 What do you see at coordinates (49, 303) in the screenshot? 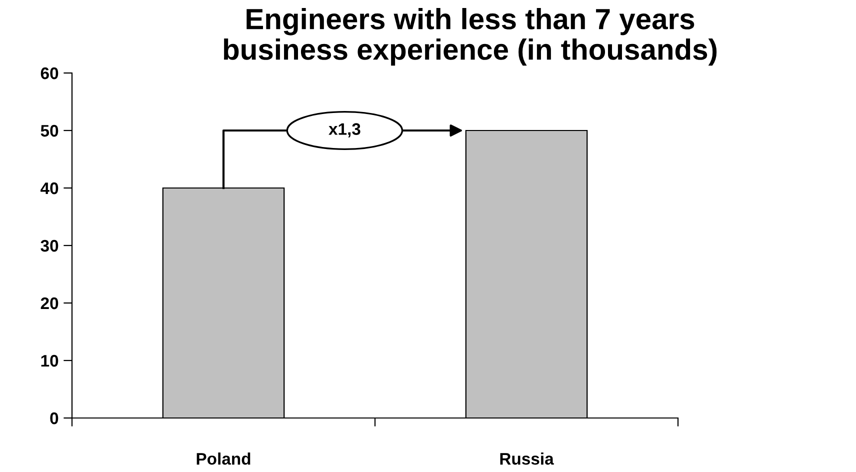
I see `y-tick-label: 20` at bounding box center [49, 303].